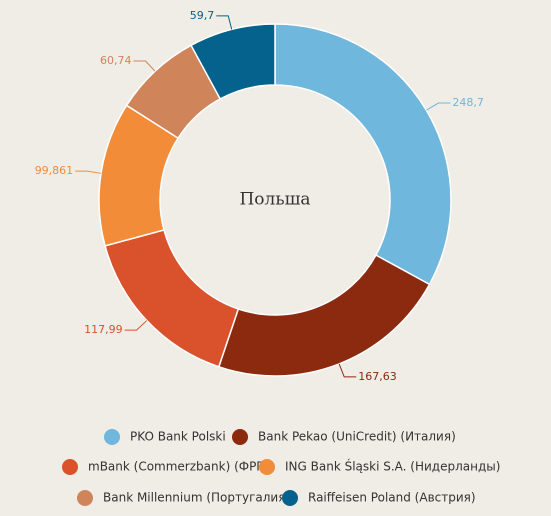 This screenshot has height=516, width=551. Describe the element at coordinates (178, 467) in the screenshot. I see `legend-label: mBank (Commerzbank) (ФРГ)` at that location.